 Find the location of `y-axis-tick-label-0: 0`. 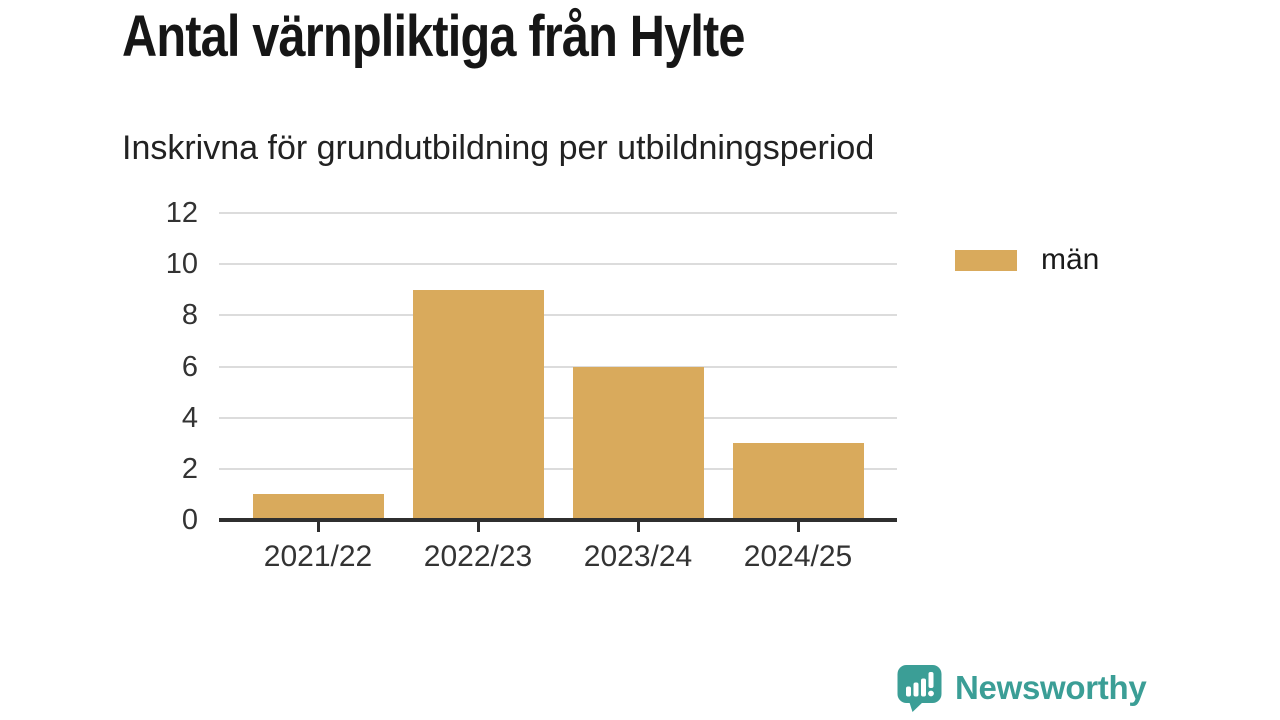

y-axis-tick-label-0: 0 is located at coordinates (189, 520).